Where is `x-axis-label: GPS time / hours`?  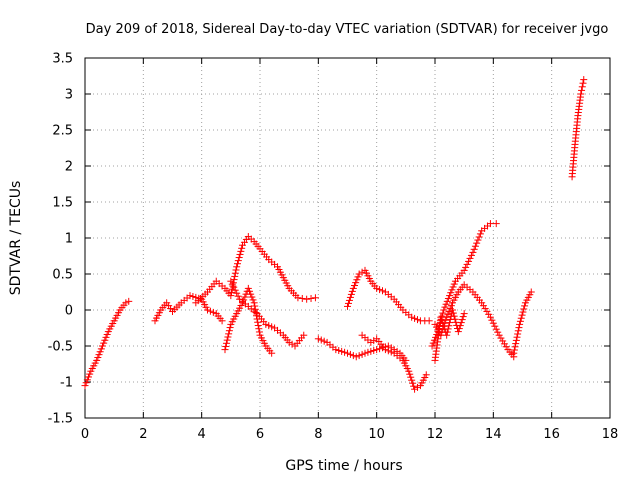
x-axis-label: GPS time / hours is located at coordinates (343, 466).